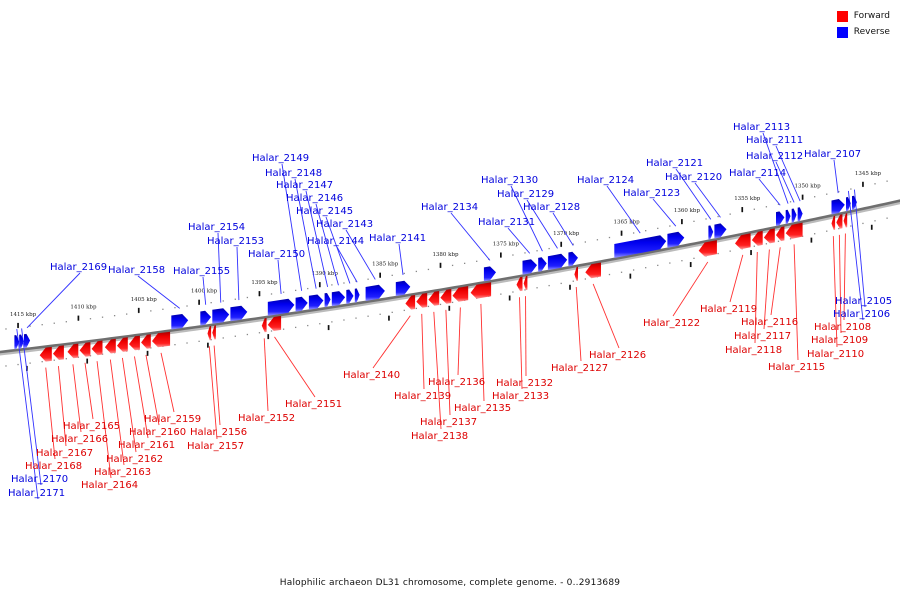 The width and height of the screenshot is (900, 600). Describe the element at coordinates (671, 323) in the screenshot. I see `gene-label: Halar_2122` at that location.